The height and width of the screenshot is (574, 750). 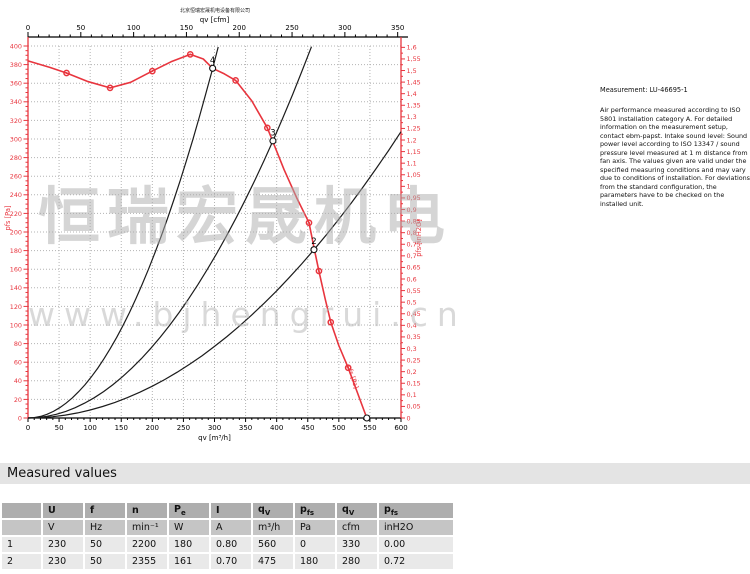 I want to click on tick-label: 0,9, so click(x=412, y=210).